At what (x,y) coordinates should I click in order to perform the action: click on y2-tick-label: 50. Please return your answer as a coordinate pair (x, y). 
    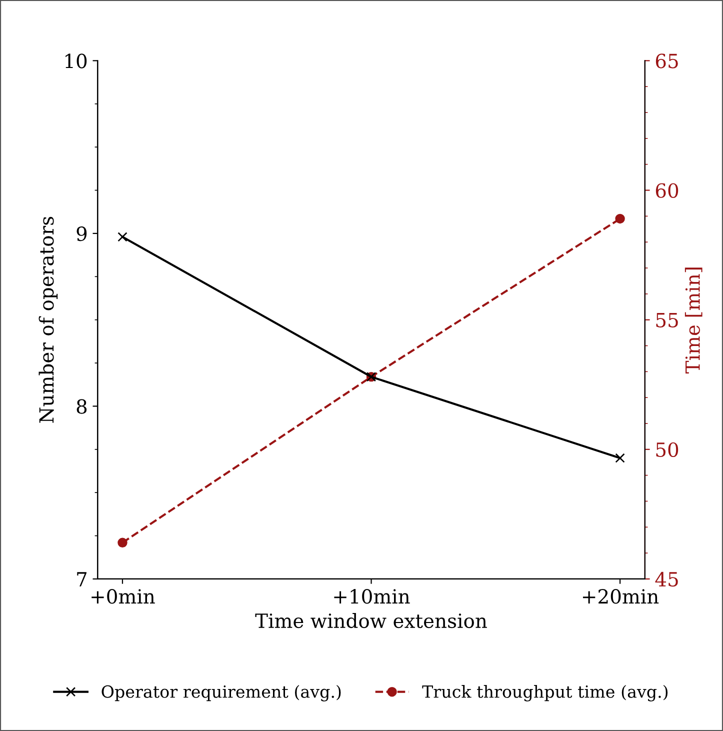
    Looking at the image, I should click on (667, 450).